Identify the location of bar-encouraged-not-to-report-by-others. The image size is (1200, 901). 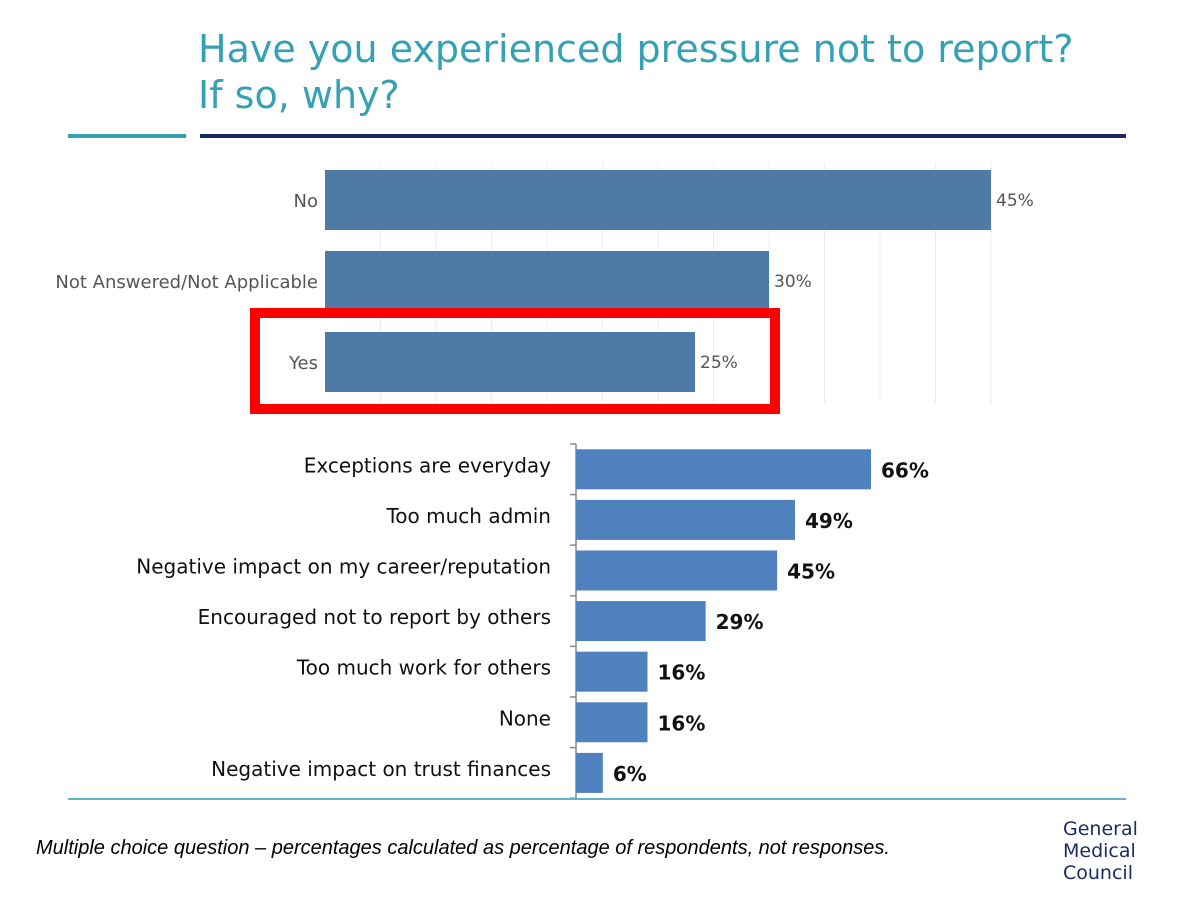
(641, 621).